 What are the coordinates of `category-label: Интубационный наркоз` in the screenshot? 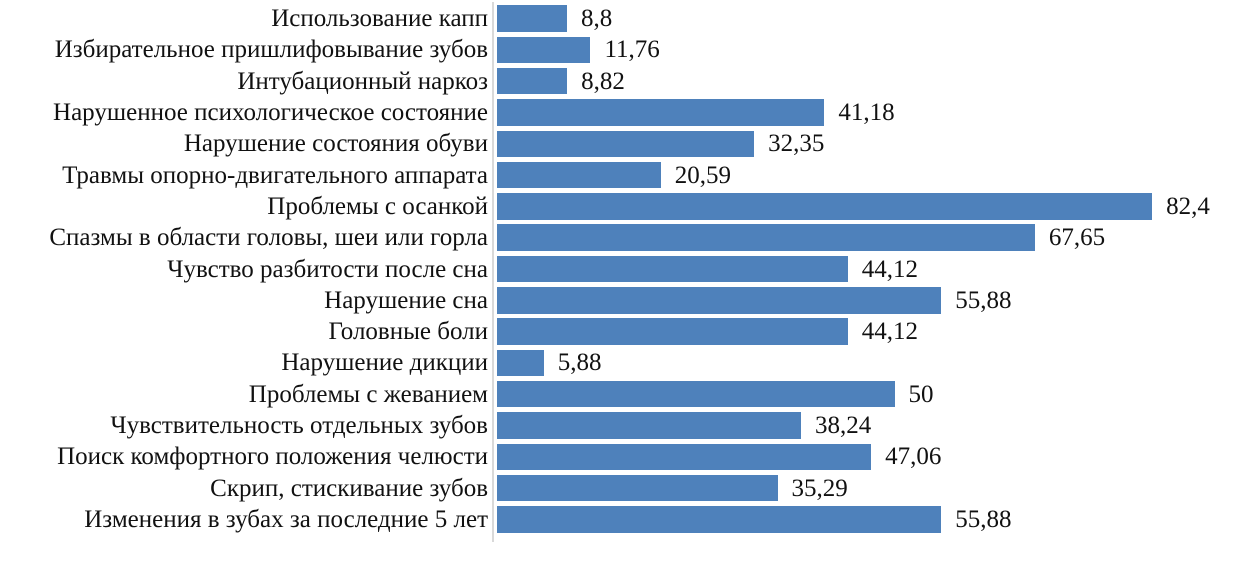 It's located at (362, 81).